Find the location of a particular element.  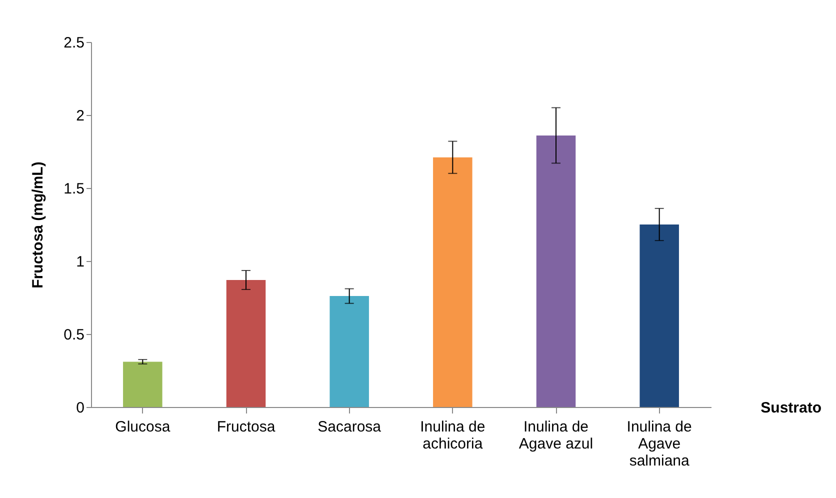

y-axis-title: Fructosa (mg/mL) is located at coordinates (38, 225).